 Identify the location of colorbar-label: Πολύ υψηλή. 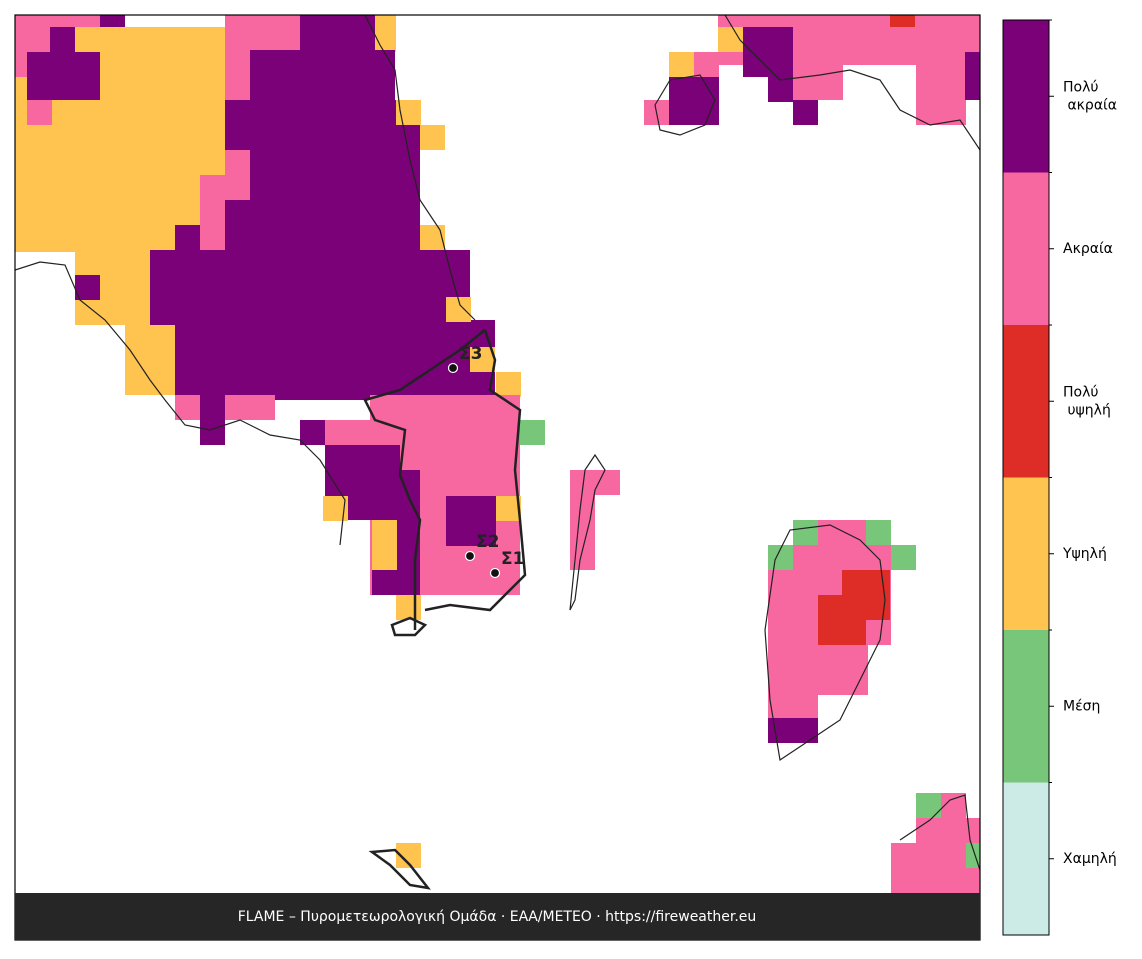
(1087, 401).